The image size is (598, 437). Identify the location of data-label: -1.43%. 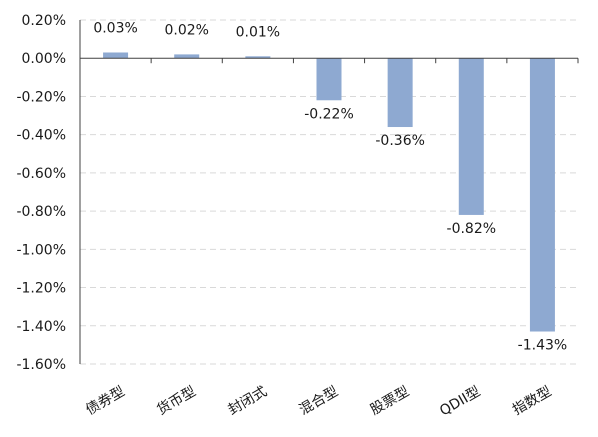
(543, 346).